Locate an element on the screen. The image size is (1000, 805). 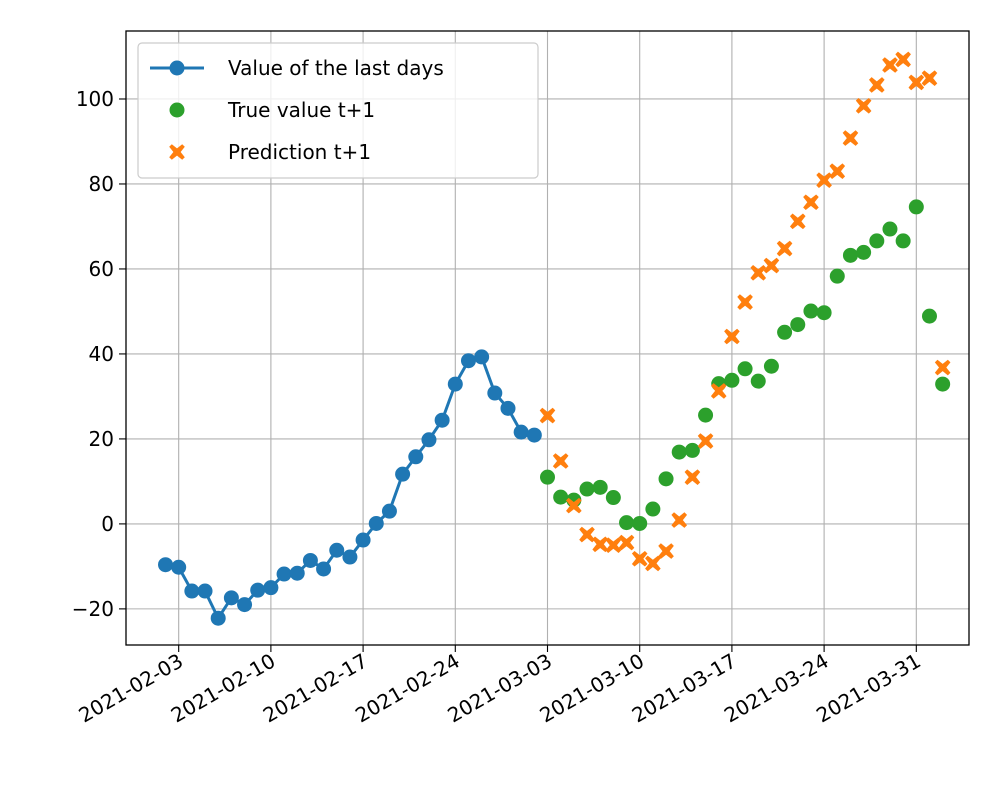
y-tick-label: 40 is located at coordinates (101, 354).